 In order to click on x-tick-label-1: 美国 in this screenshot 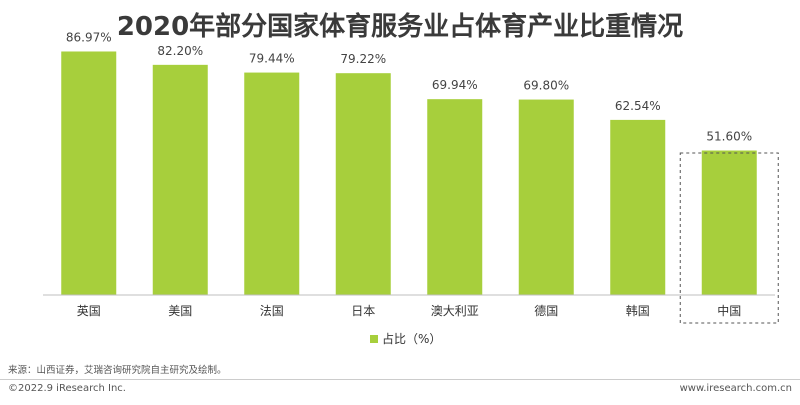, I will do `click(180, 311)`.